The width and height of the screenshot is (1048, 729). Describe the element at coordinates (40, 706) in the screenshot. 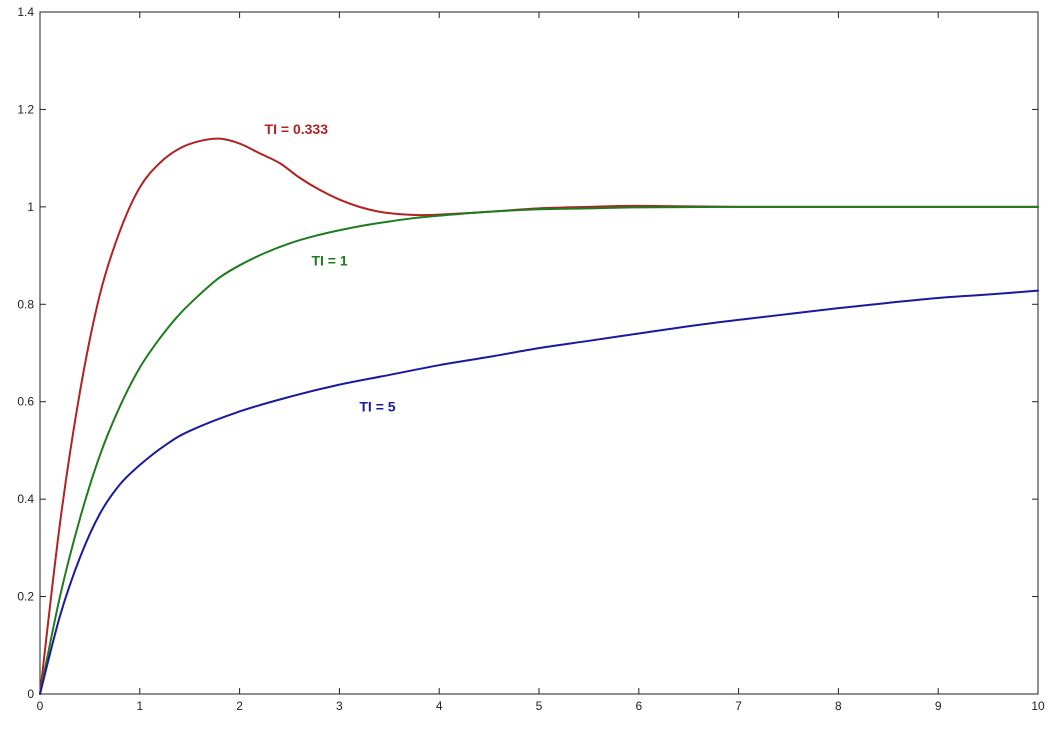

I see `x-tick-label: 0` at that location.